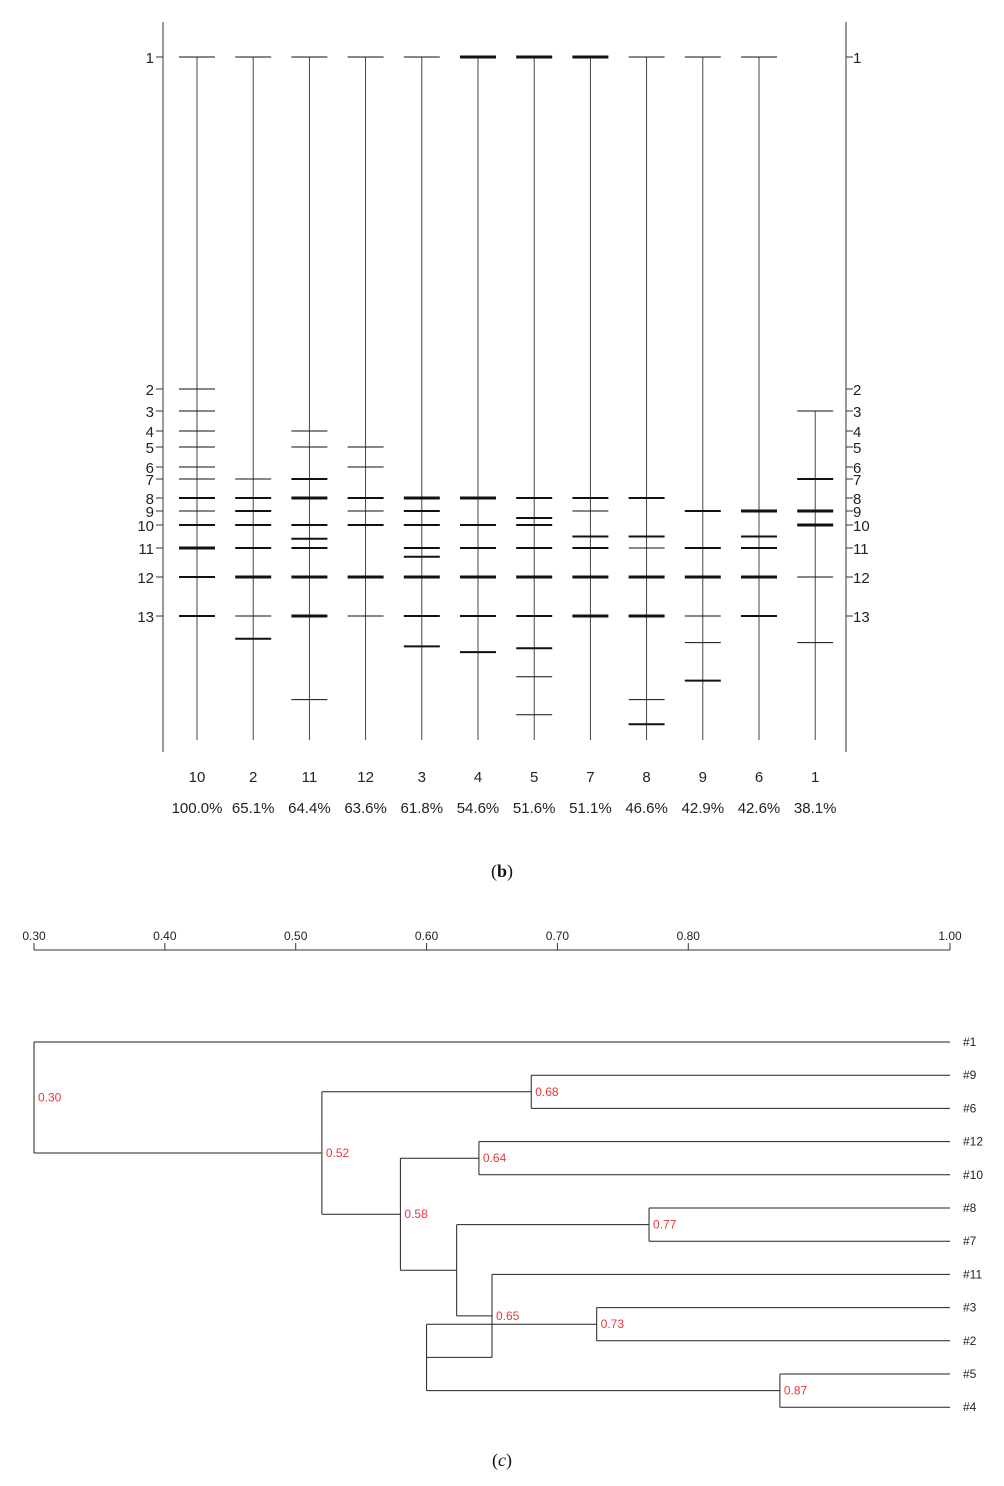  Describe the element at coordinates (365, 777) in the screenshot. I see `lane-label: 12` at that location.